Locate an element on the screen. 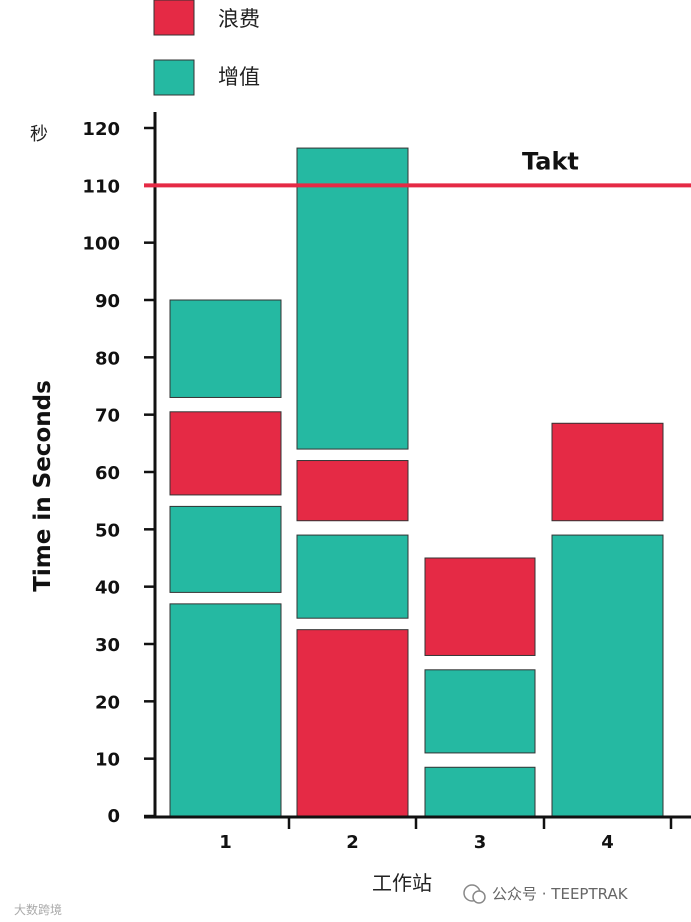 The height and width of the screenshot is (922, 691). y-tick-label: 110 is located at coordinates (101, 186).